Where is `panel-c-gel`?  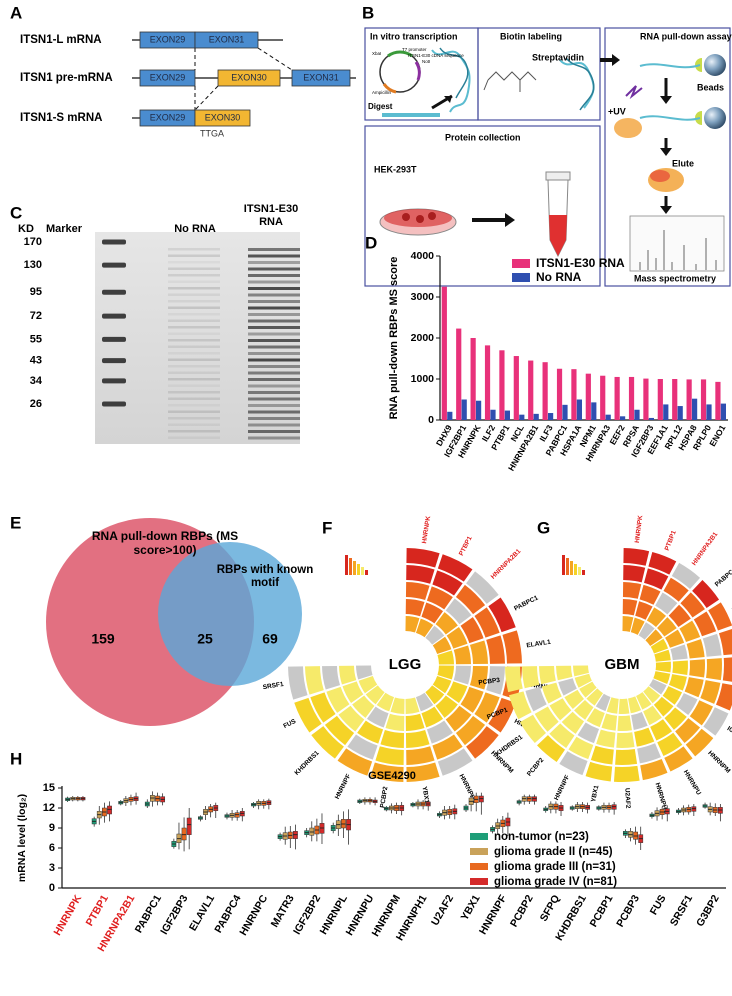 panel-c-gel is located at coordinates (197, 338).